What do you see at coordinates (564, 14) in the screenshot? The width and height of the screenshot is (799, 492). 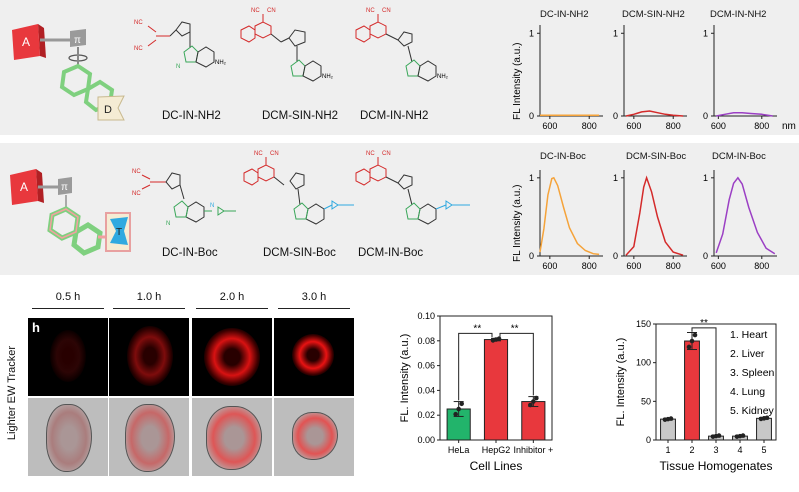 I see `chart-title: DC-IN-NH2` at bounding box center [564, 14].